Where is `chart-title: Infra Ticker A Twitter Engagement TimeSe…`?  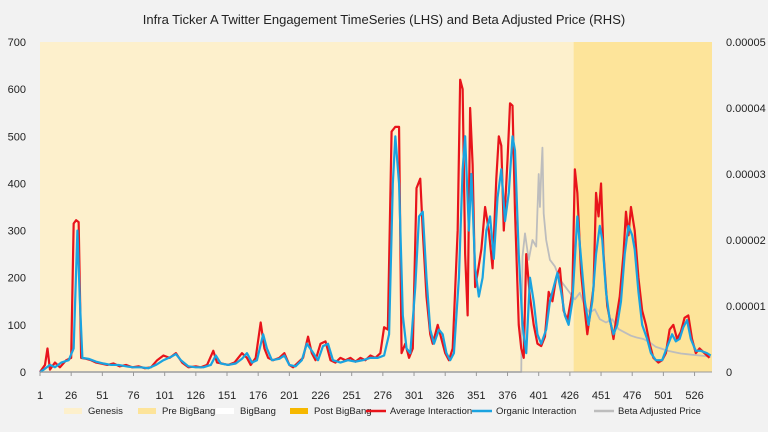
chart-title: Infra Ticker A Twitter Engagement TimeSe… is located at coordinates (384, 19).